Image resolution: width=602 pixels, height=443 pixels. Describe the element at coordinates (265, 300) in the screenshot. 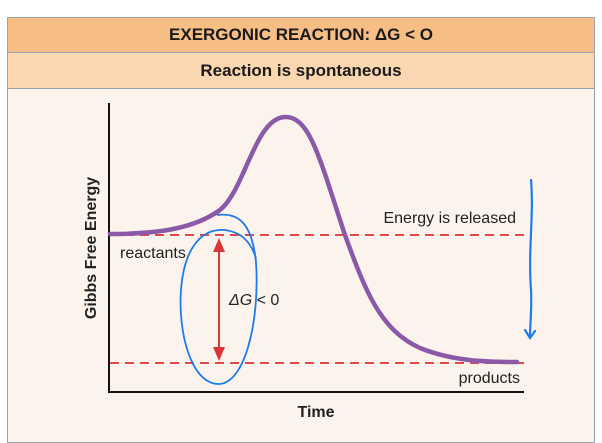

I see `delta-g-inequality: < 0` at that location.